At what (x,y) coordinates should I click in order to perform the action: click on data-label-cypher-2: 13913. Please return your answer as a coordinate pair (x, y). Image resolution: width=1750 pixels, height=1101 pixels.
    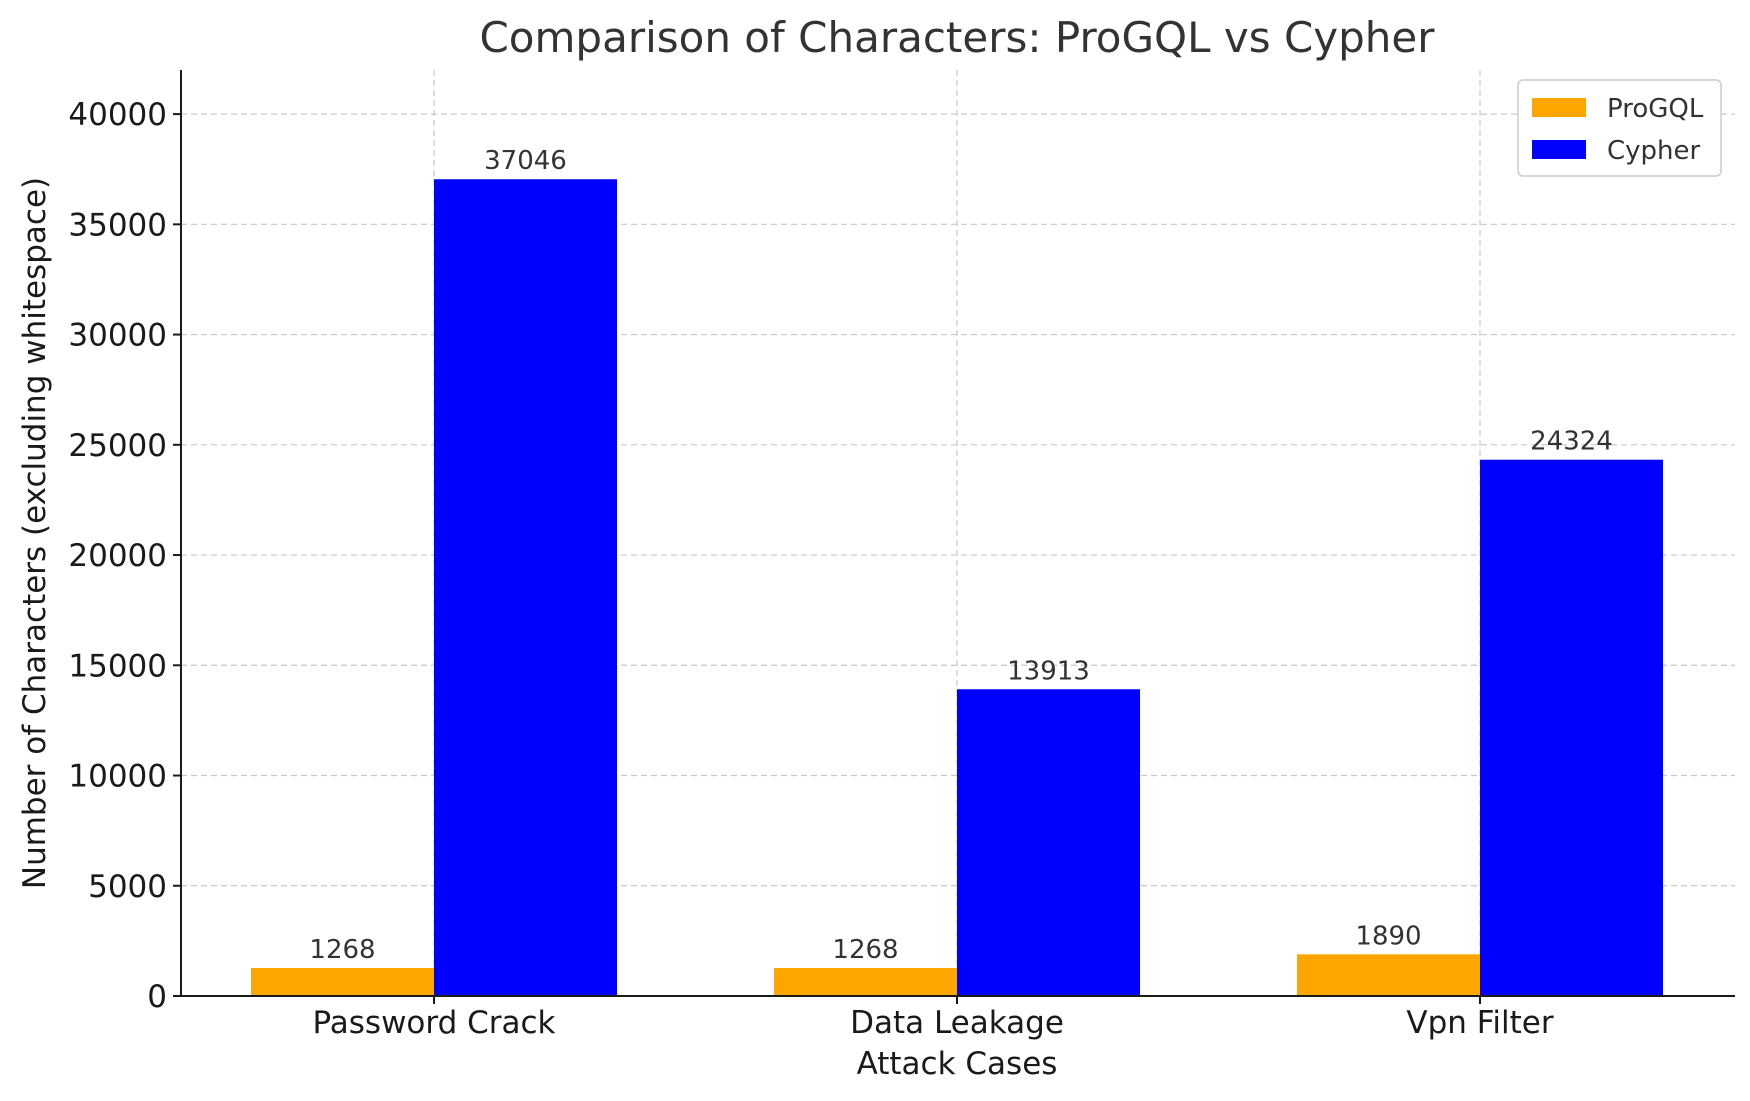
    Looking at the image, I should click on (1048, 671).